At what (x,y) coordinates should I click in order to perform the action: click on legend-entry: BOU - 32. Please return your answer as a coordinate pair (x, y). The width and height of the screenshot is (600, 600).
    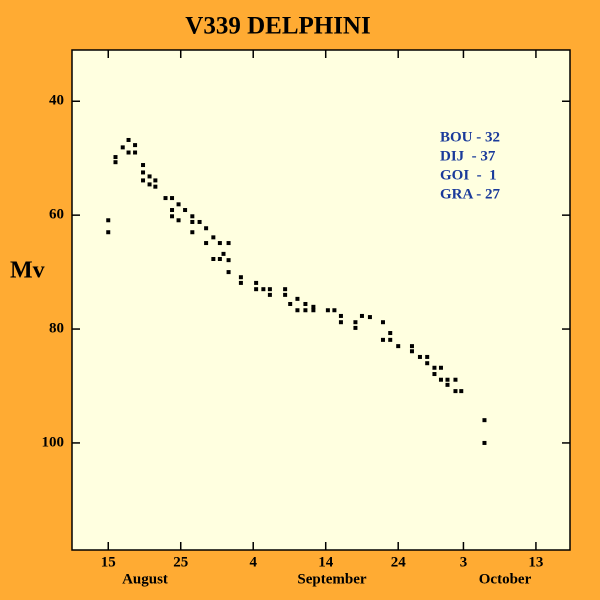
    Looking at the image, I should click on (470, 137).